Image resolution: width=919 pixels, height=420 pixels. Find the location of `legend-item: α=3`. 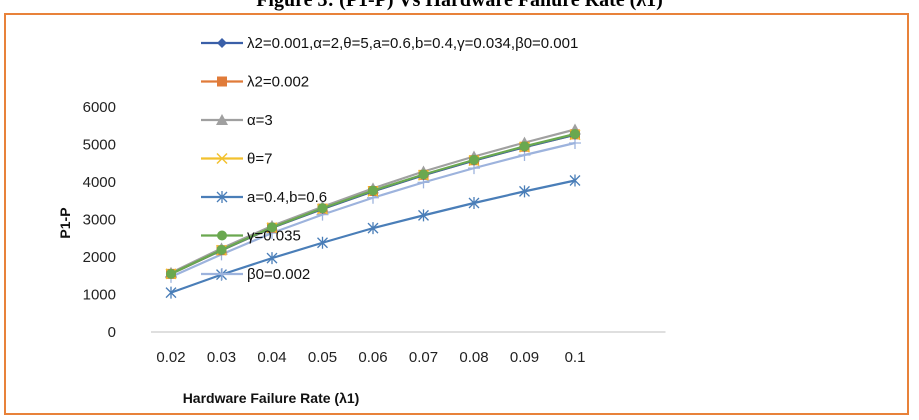

legend-item: α=3 is located at coordinates (237, 120).